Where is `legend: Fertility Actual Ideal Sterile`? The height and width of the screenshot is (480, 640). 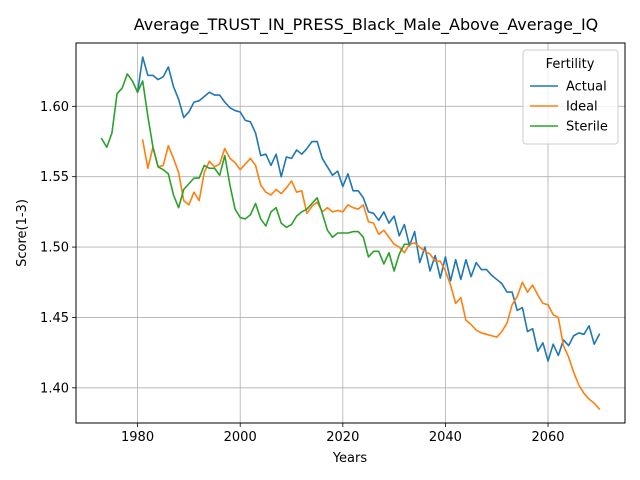 legend: Fertility Actual Ideal Sterile is located at coordinates (570, 97).